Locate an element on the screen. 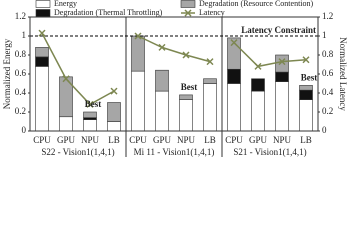 The width and height of the screenshot is (349, 240). y2-tick-label: 0.6 is located at coordinates (328, 73).